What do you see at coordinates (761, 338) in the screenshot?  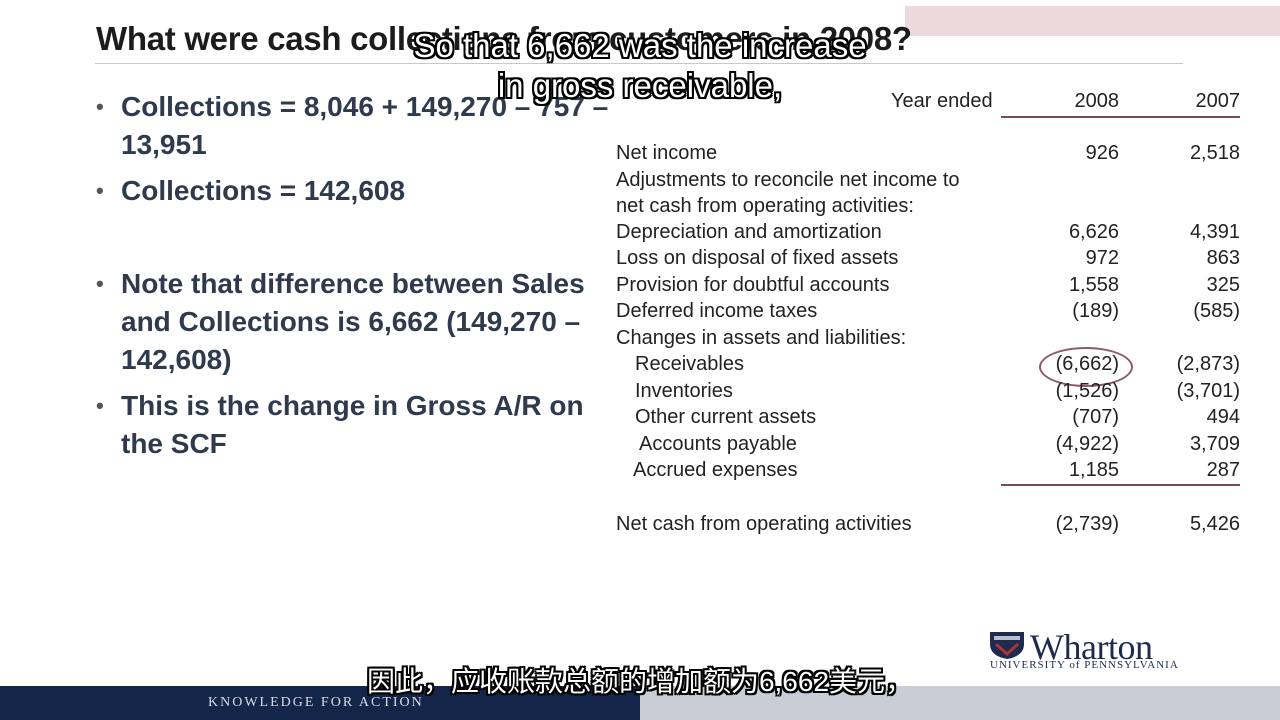 I see `table-row: Changes in assets and liabilities:` at bounding box center [761, 338].